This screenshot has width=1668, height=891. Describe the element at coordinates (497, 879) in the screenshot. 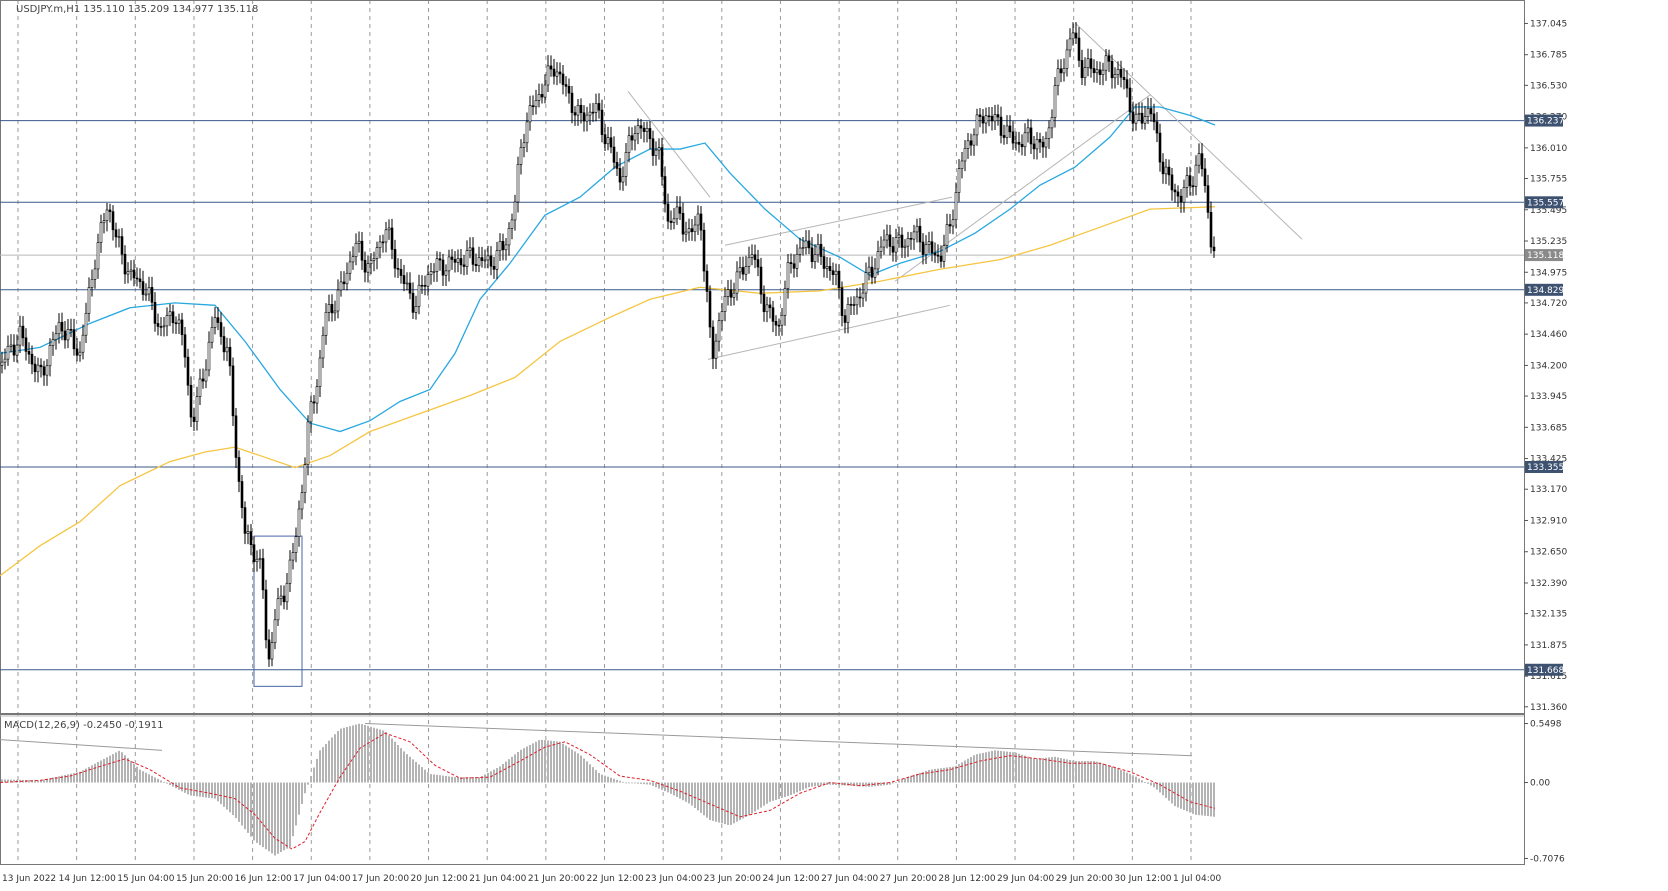

I see `time-tick-label: 21 Jun 04:00` at that location.